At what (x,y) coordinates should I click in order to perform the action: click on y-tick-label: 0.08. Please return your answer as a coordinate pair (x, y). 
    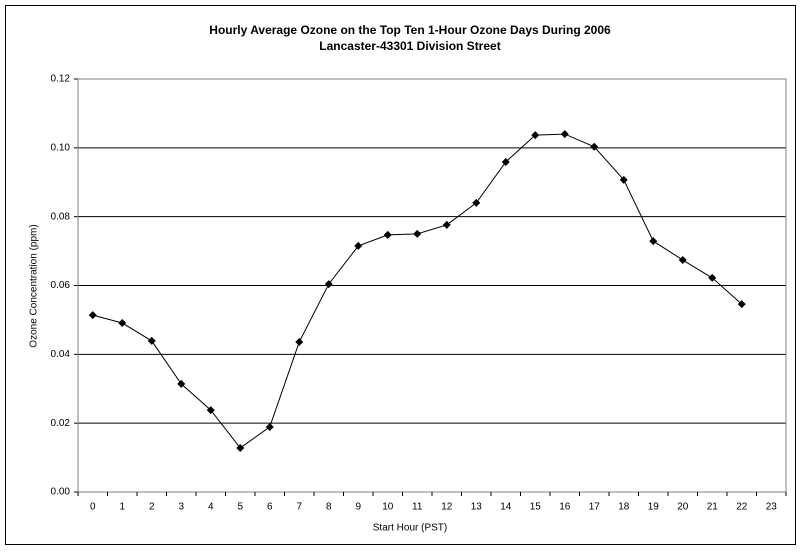
    Looking at the image, I should click on (61, 216).